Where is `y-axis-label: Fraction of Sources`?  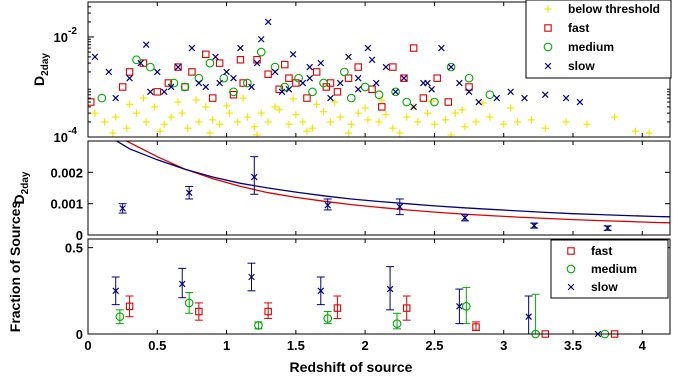
y-axis-label: Fraction of Sources is located at coordinates (15, 267).